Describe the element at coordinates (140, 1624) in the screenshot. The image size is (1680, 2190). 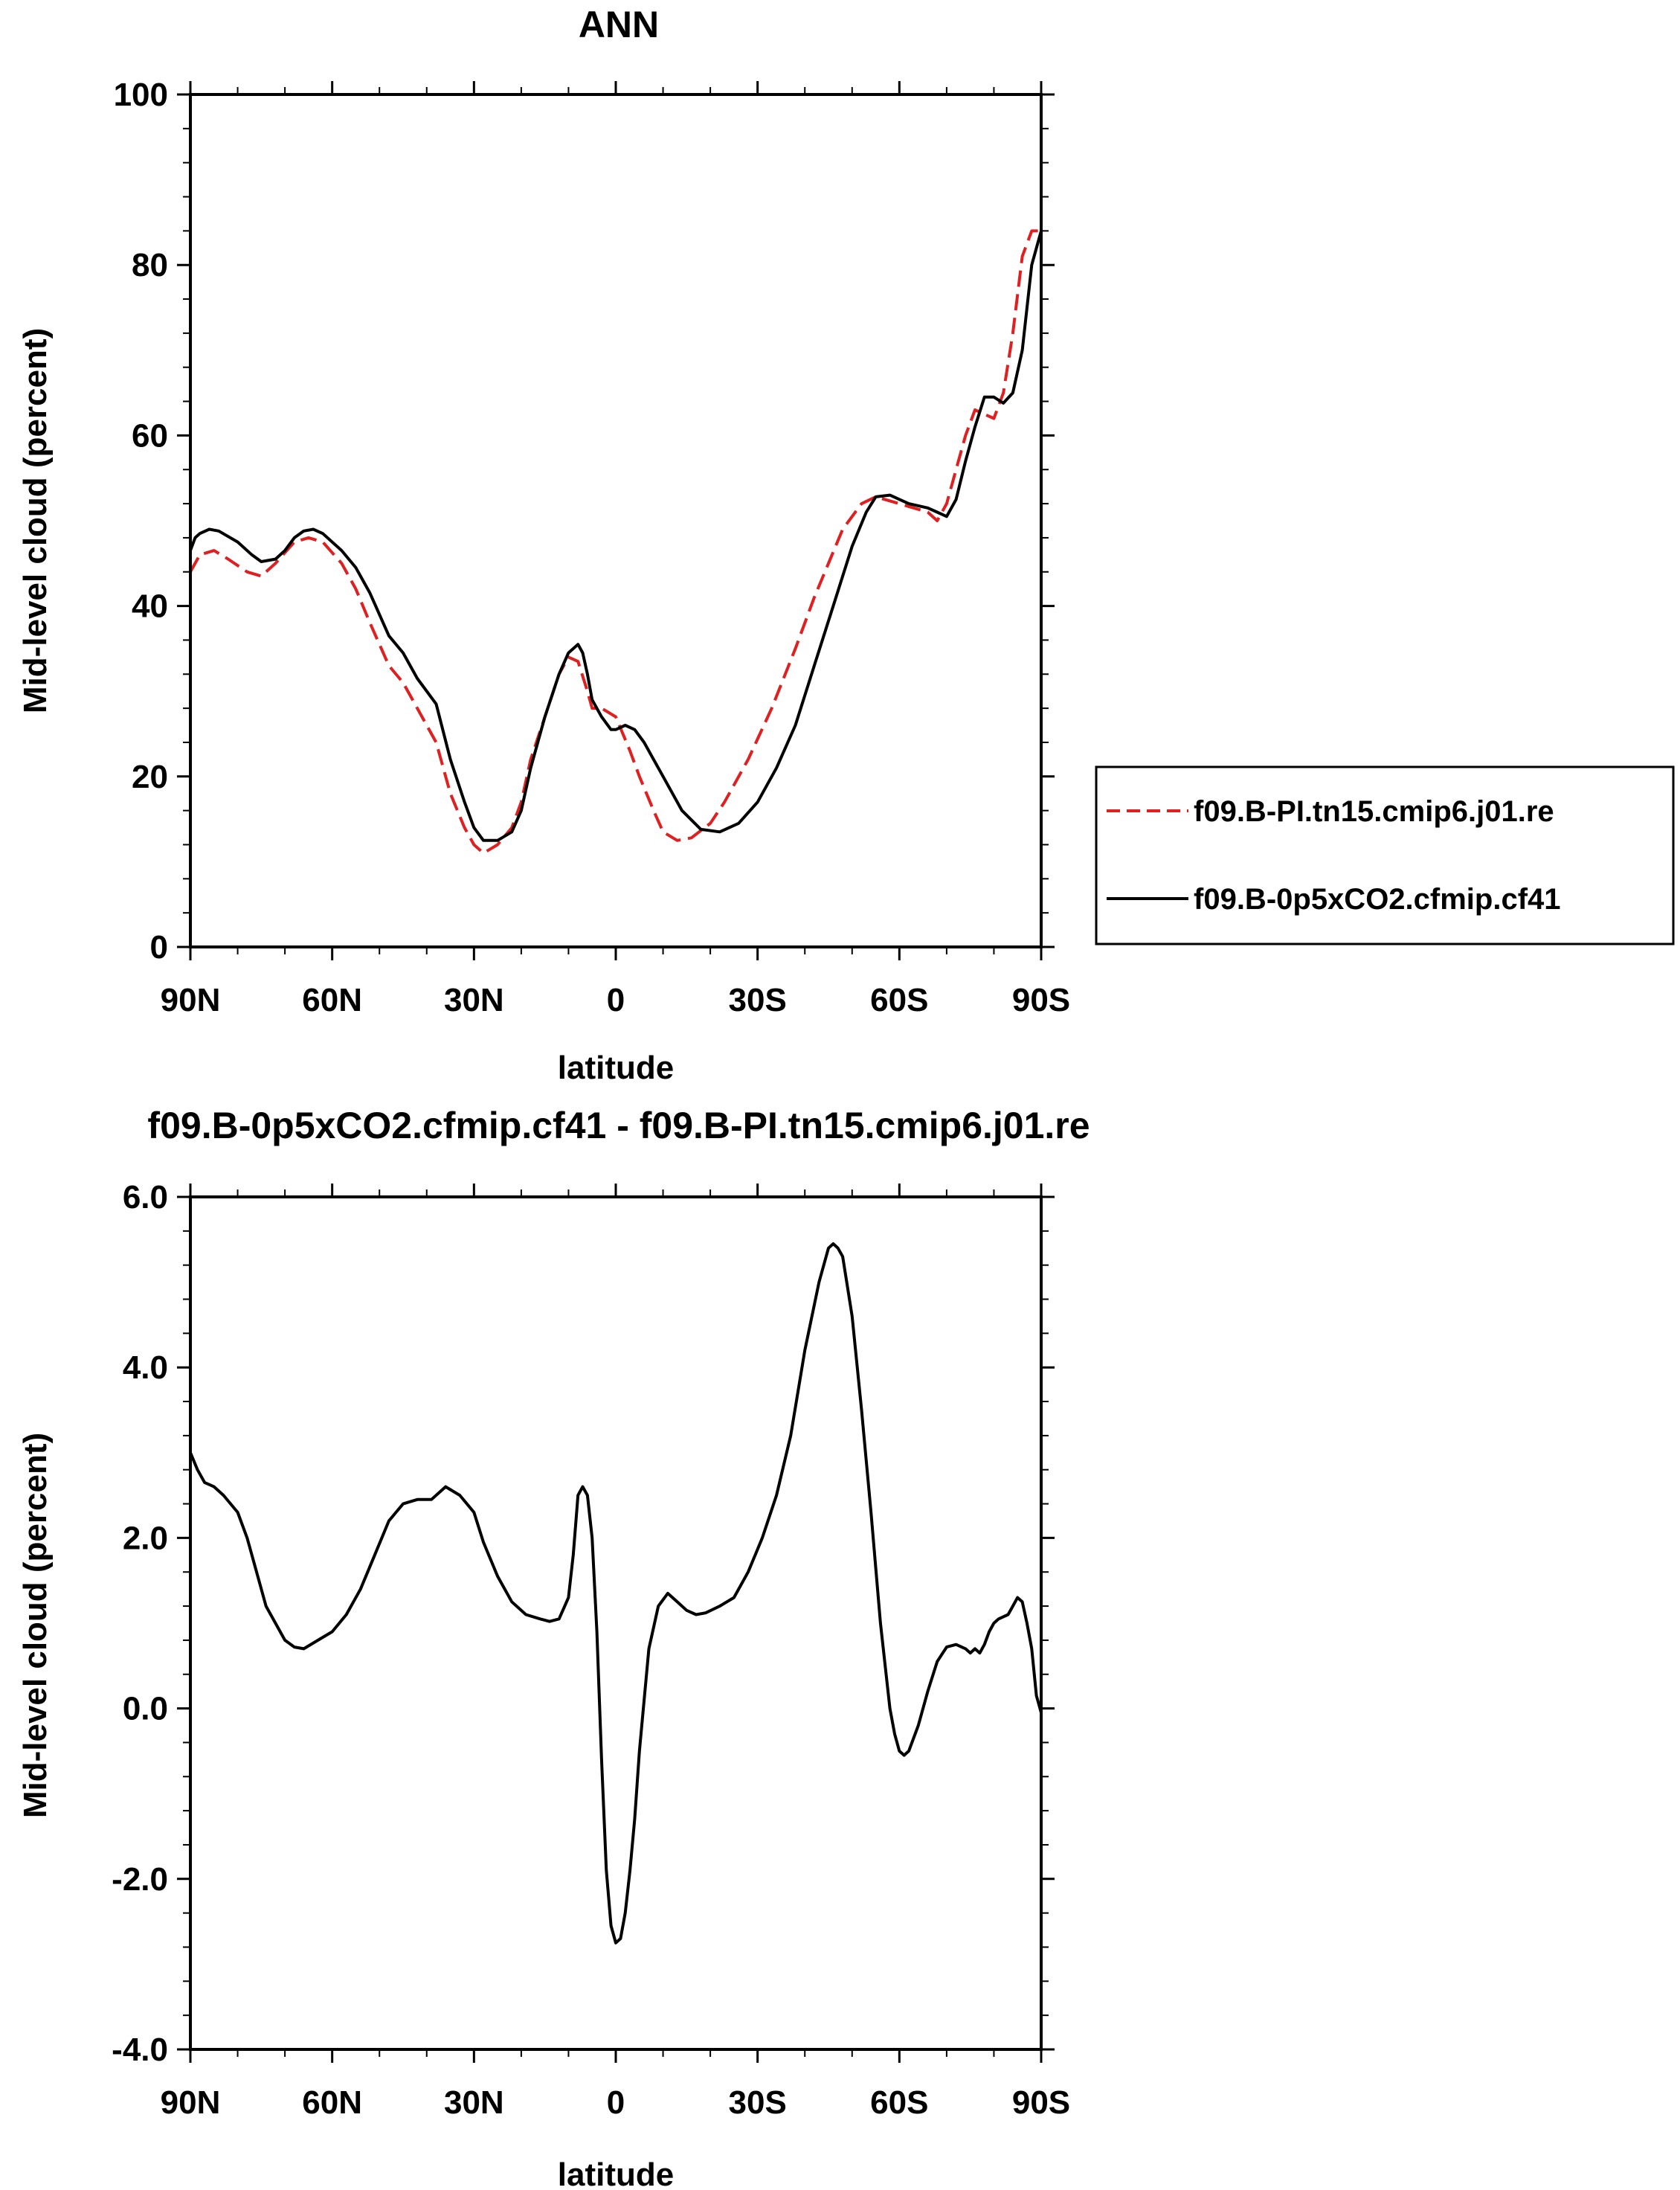
I see `y-tick-labels-bottom: -4.0 -2.0 0.0 2.0 4.0 6.0` at that location.